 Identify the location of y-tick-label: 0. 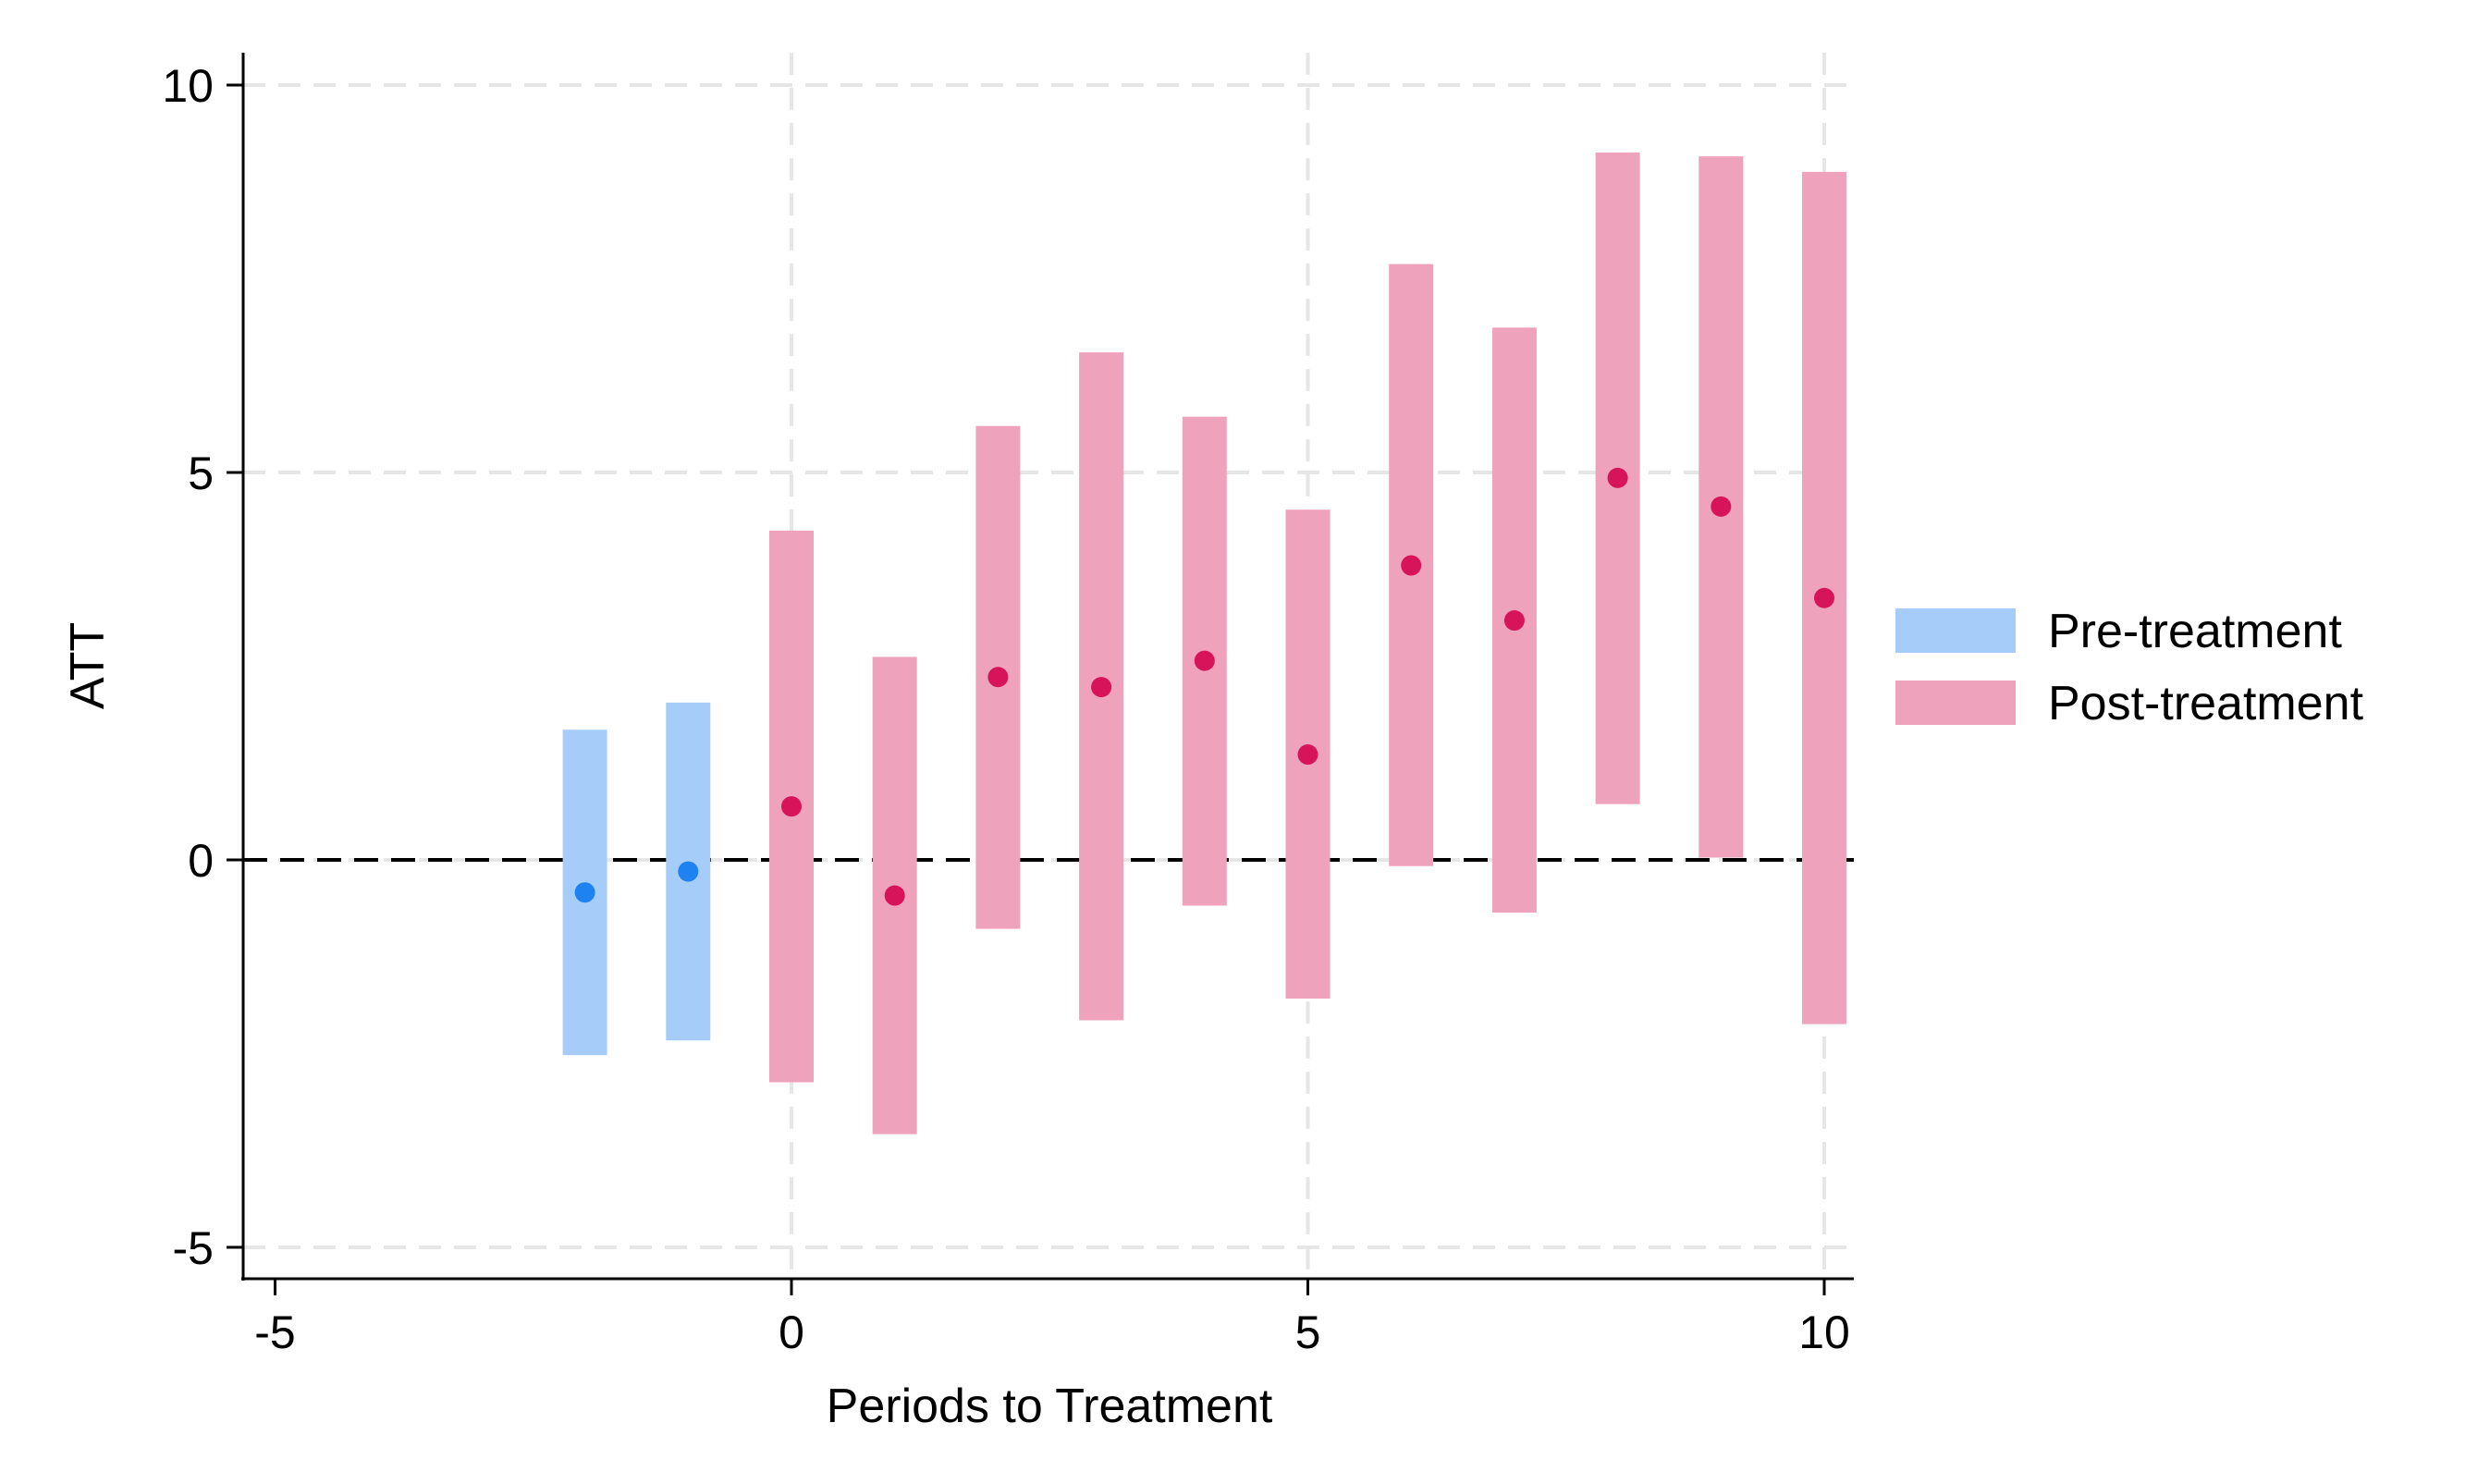
(201, 861).